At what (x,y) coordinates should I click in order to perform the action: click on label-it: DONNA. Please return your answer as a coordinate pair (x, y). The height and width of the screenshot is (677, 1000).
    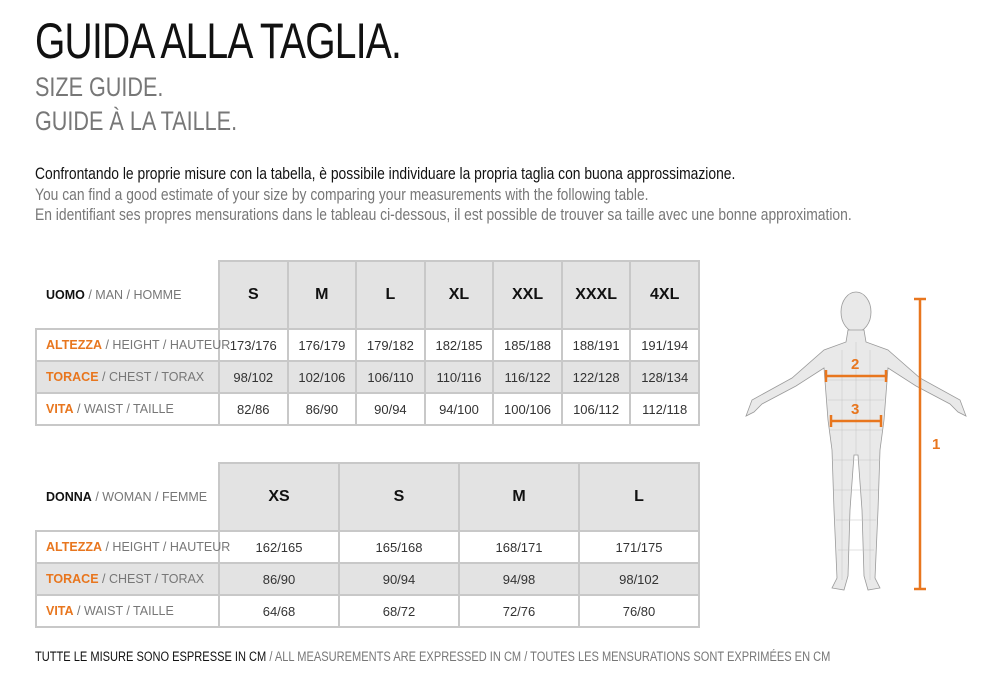
    Looking at the image, I should click on (69, 496).